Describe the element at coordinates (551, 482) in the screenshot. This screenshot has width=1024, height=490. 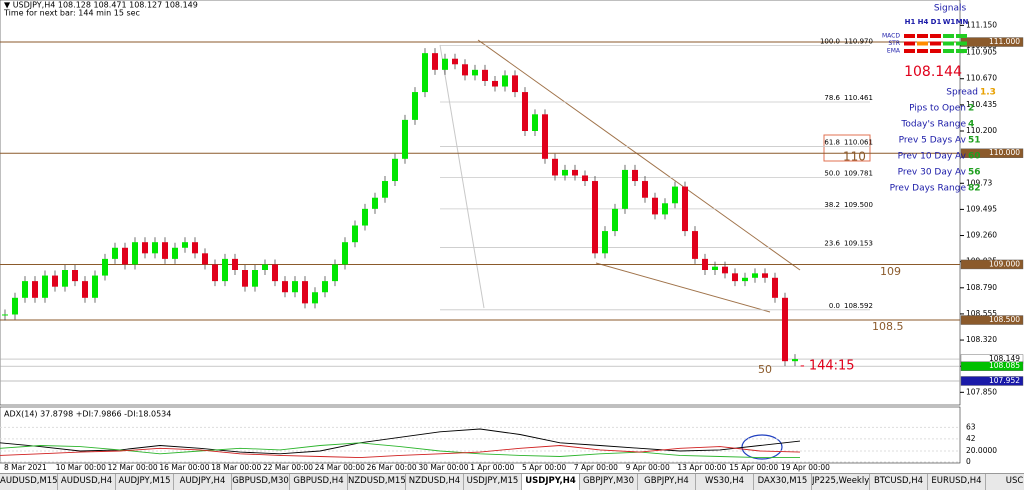
I see `tab: USDJPY,H4` at that location.